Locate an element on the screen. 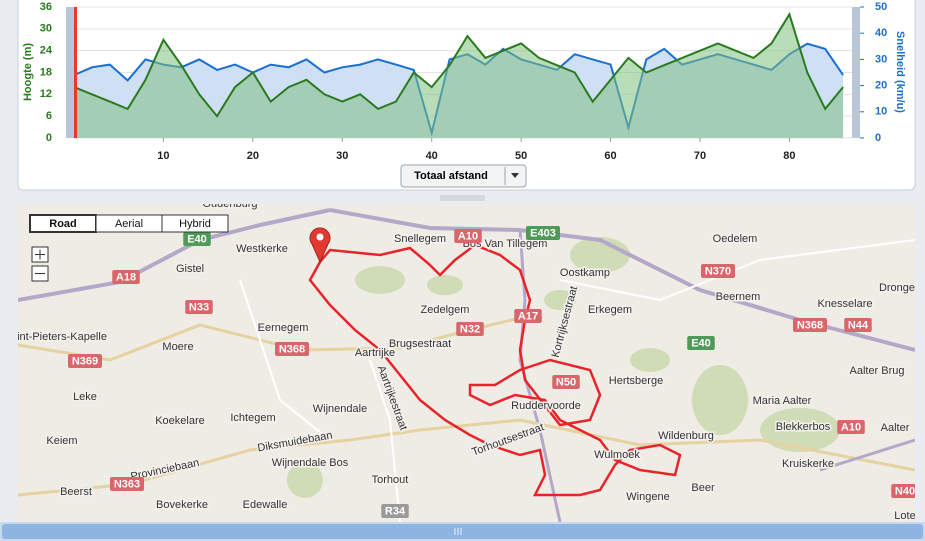 The height and width of the screenshot is (541, 925). y2-tick-label: 20 is located at coordinates (881, 86).